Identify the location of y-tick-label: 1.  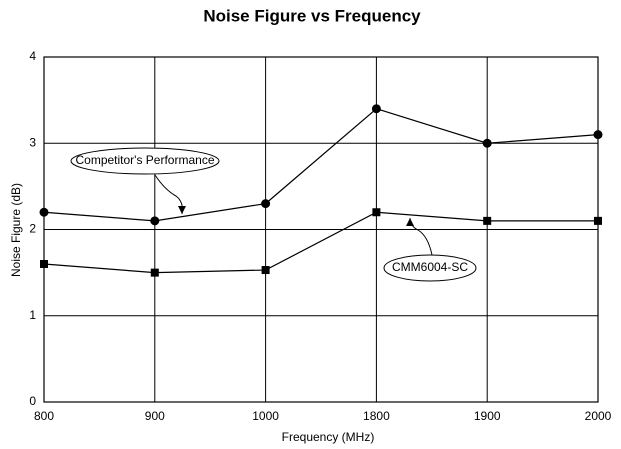
(32, 315).